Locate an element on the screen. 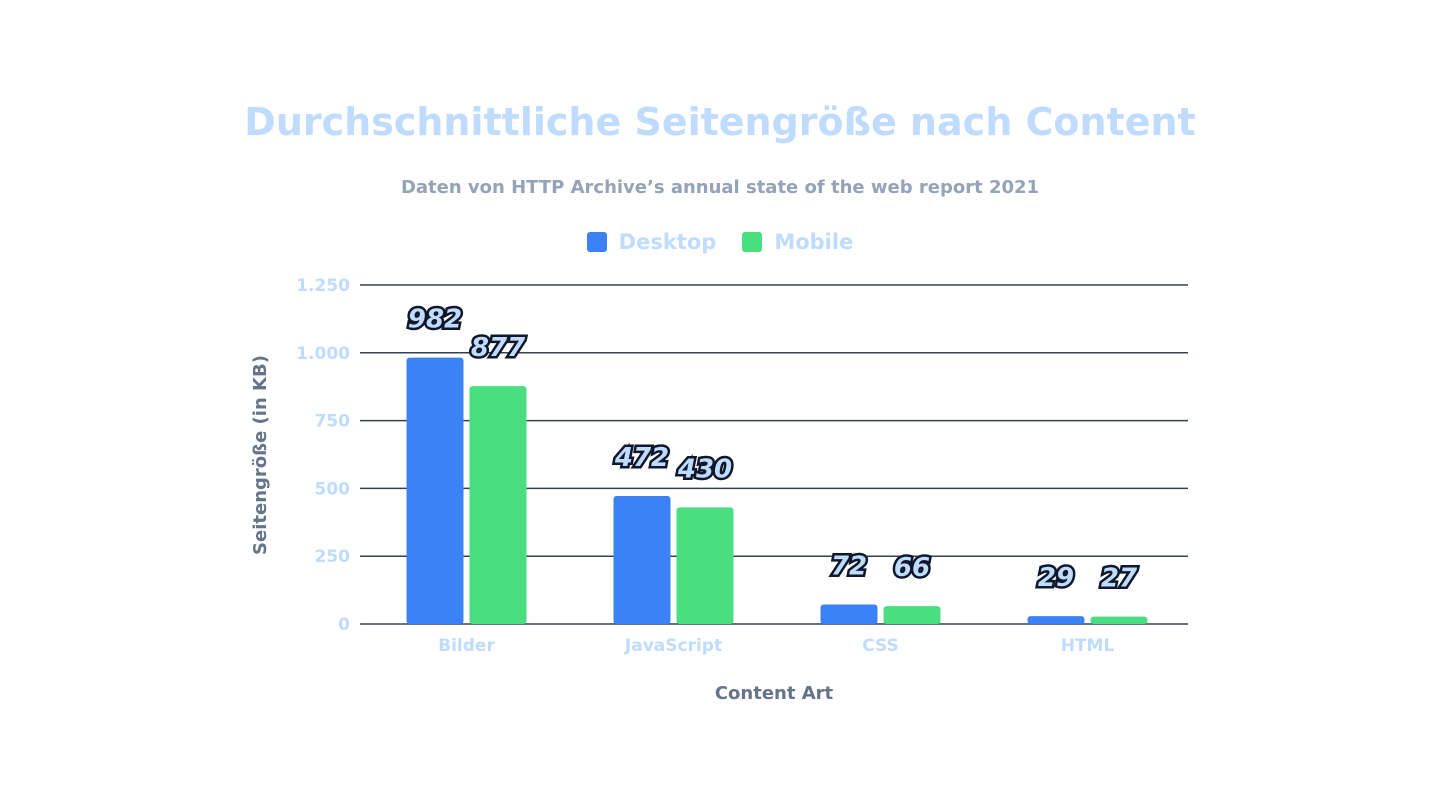  legend: Desktop Mobile is located at coordinates (720, 242).